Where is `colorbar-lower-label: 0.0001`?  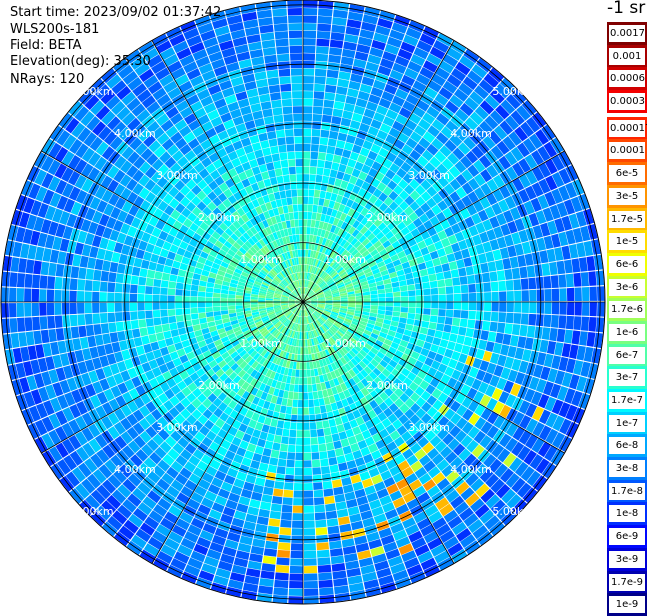 colorbar-lower-label: 0.0001 is located at coordinates (627, 150).